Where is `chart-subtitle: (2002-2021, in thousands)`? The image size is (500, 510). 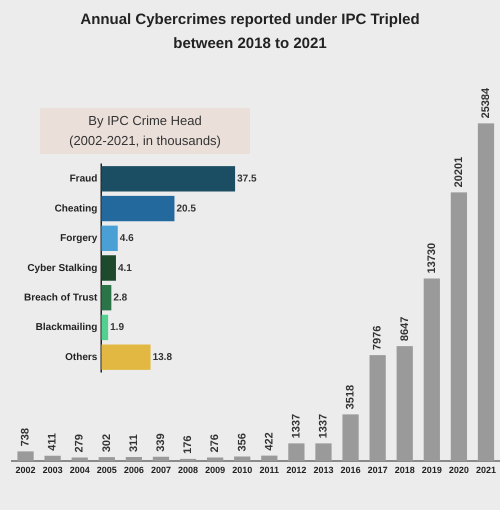 chart-subtitle: (2002-2021, in thousands) is located at coordinates (145, 141).